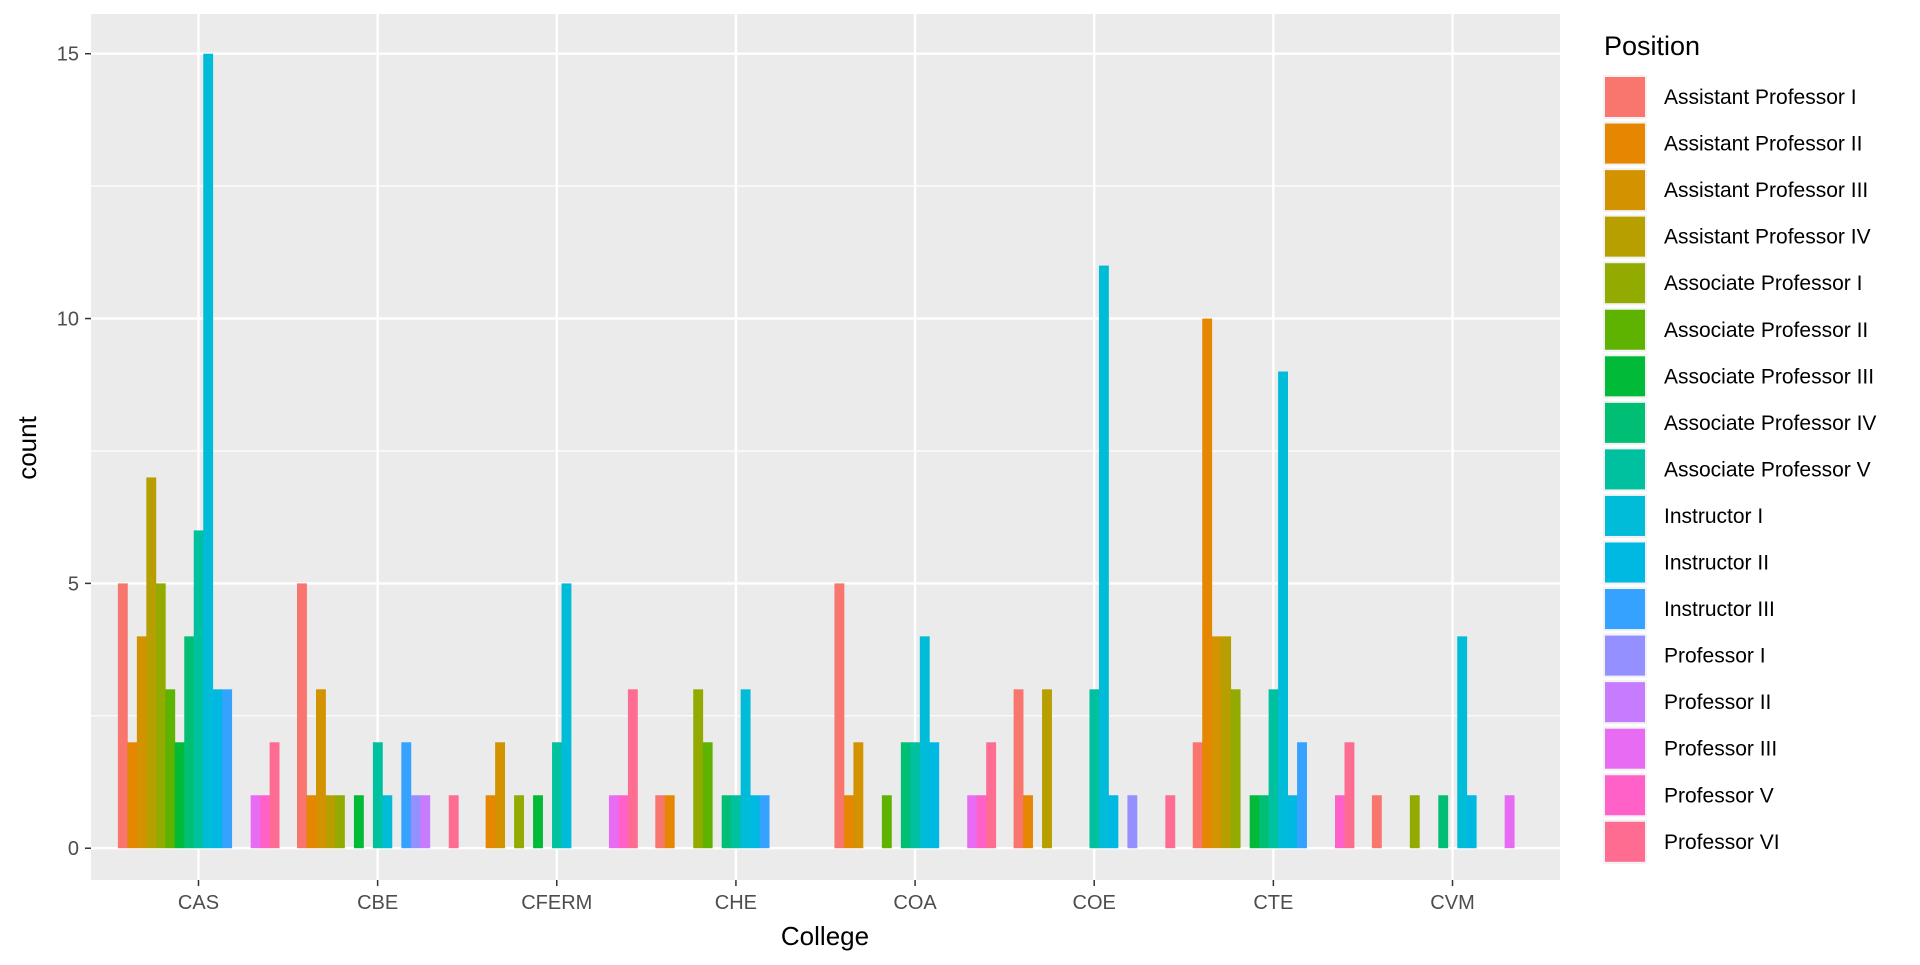  What do you see at coordinates (1767, 237) in the screenshot?
I see `legend-label: Assistant Professor IV` at bounding box center [1767, 237].